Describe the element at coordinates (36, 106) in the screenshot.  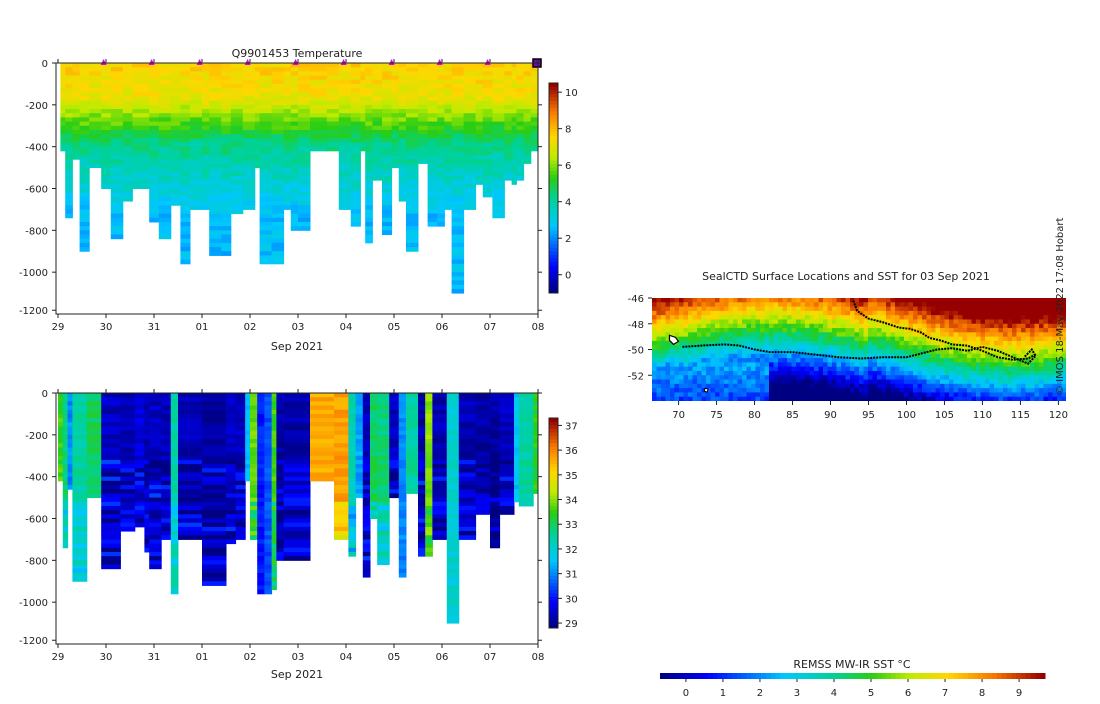
I see `temperature-y-tick-label: -200` at that location.